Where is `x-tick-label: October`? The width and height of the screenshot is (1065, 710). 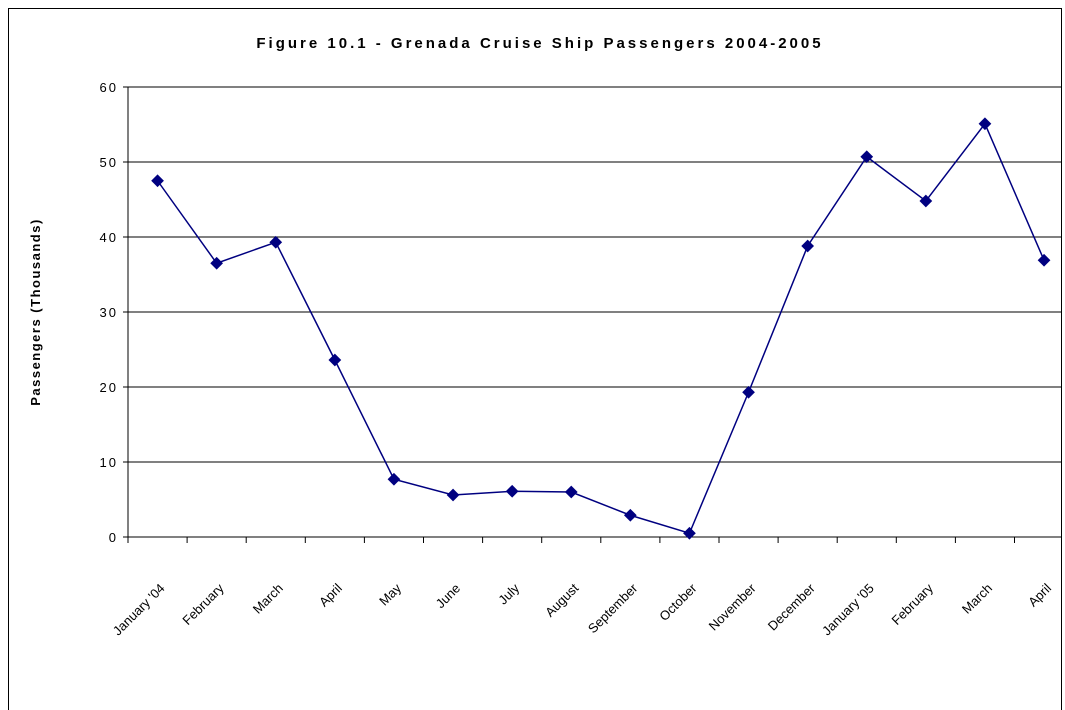
x-tick-label: October is located at coordinates (678, 602).